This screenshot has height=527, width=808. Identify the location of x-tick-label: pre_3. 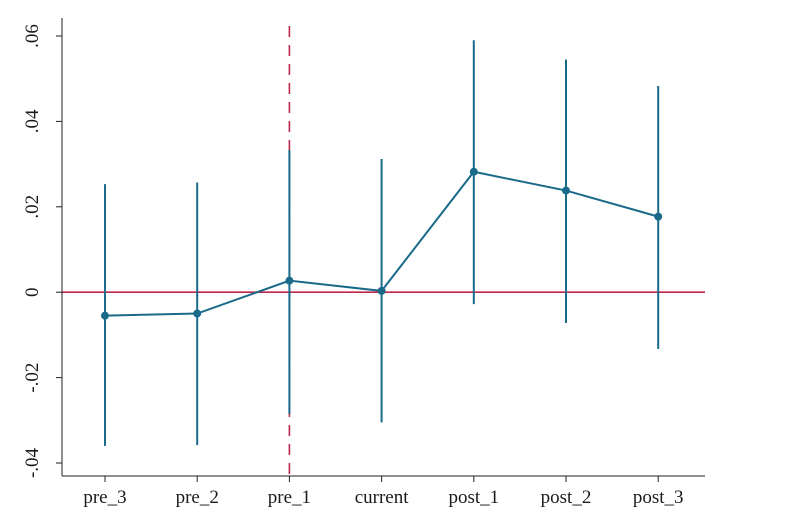
(104, 497).